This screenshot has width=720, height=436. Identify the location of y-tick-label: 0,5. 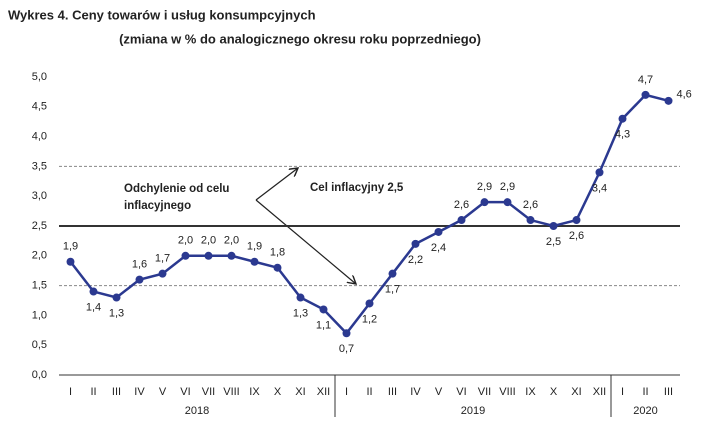
(39, 345).